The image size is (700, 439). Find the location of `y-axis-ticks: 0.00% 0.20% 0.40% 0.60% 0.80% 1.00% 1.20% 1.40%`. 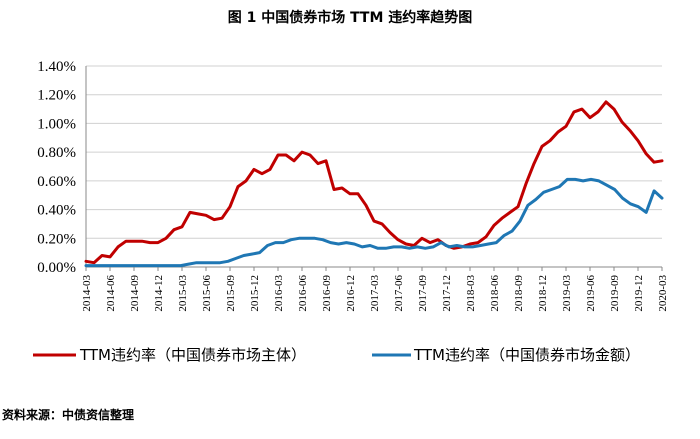

y-axis-ticks: 0.00% 0.20% 0.40% 0.60% 0.80% 1.00% 1.20% 1.40% is located at coordinates (56, 167).